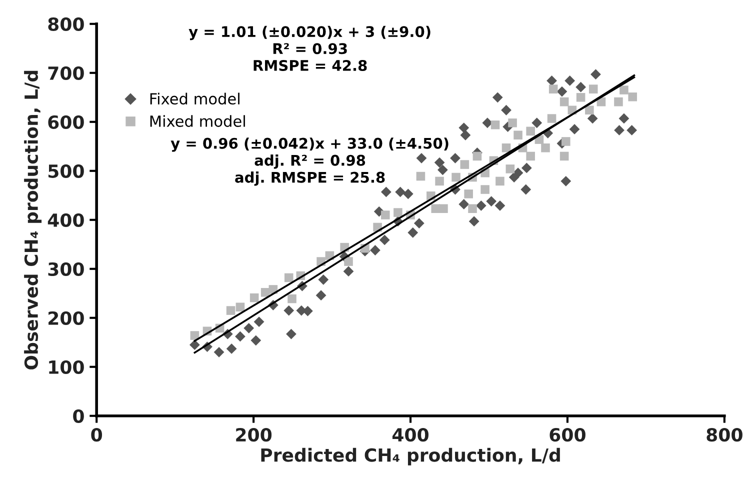 This screenshot has height=478, width=743. I want to click on x-tick-label: 400, so click(410, 435).